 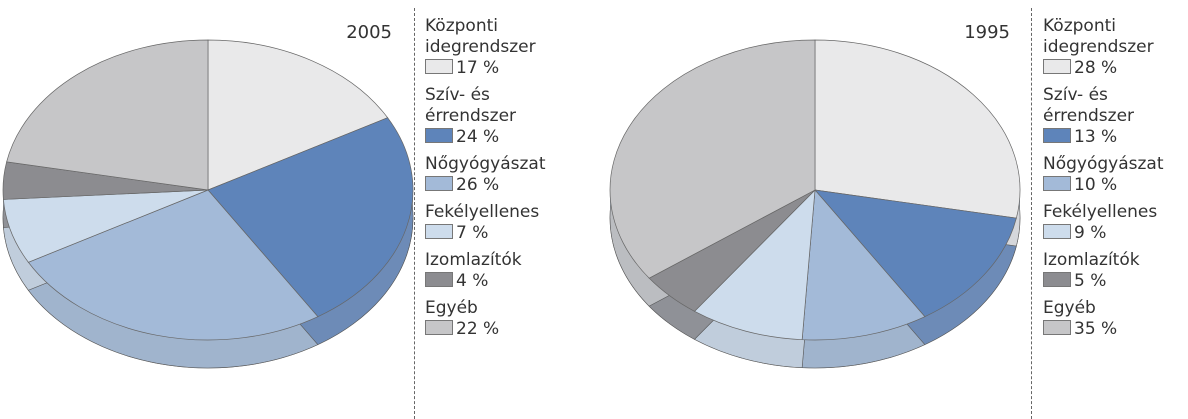 What do you see at coordinates (494, 281) in the screenshot?
I see `legend-value-row: 4 %` at bounding box center [494, 281].